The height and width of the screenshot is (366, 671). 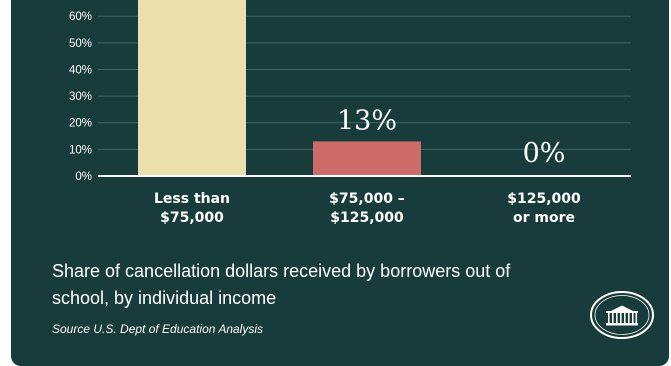 What do you see at coordinates (80, 150) in the screenshot?
I see `y-tick-label: 10%` at bounding box center [80, 150].